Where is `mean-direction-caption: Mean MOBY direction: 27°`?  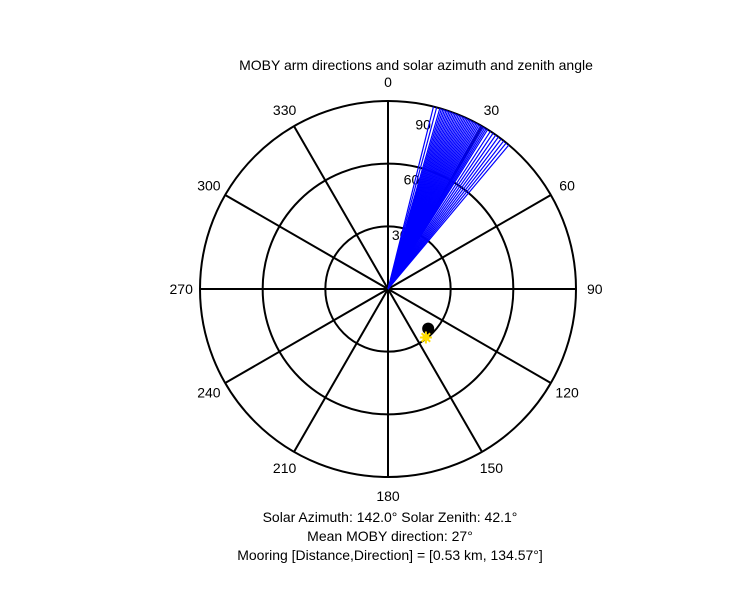 mean-direction-caption: Mean MOBY direction: 27° is located at coordinates (390, 536).